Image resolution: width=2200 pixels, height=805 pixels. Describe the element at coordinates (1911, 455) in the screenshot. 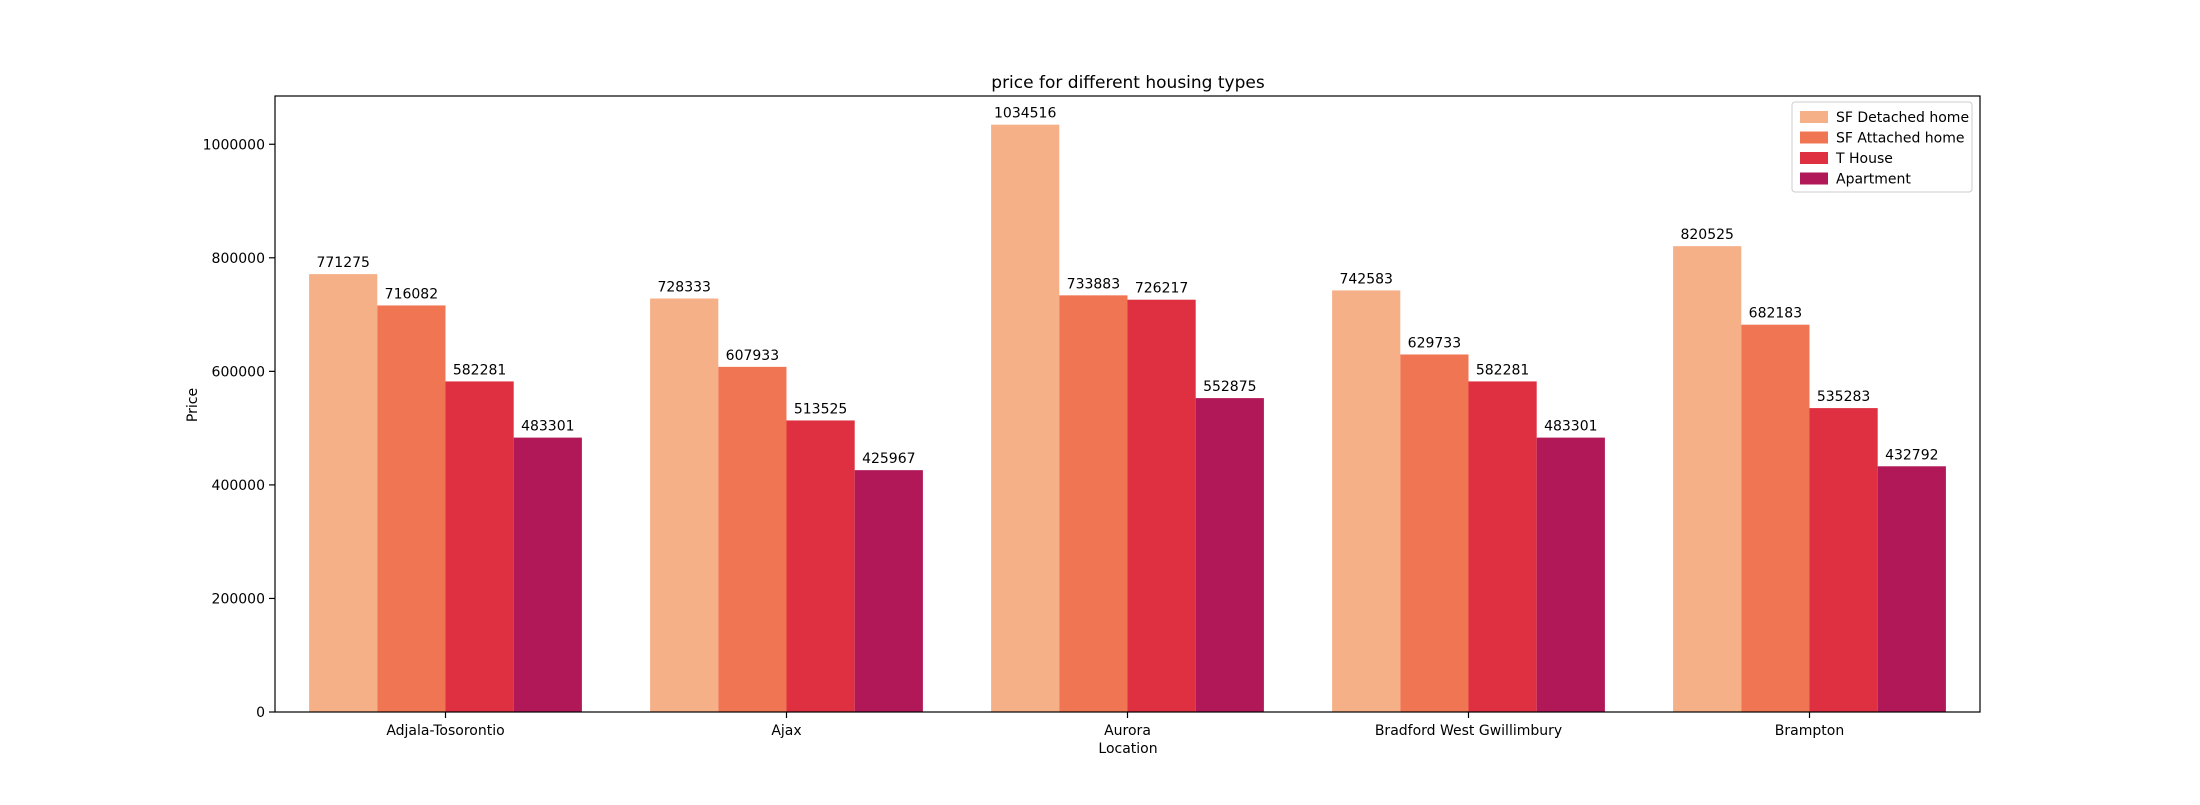

I see `data-label: 432792` at that location.